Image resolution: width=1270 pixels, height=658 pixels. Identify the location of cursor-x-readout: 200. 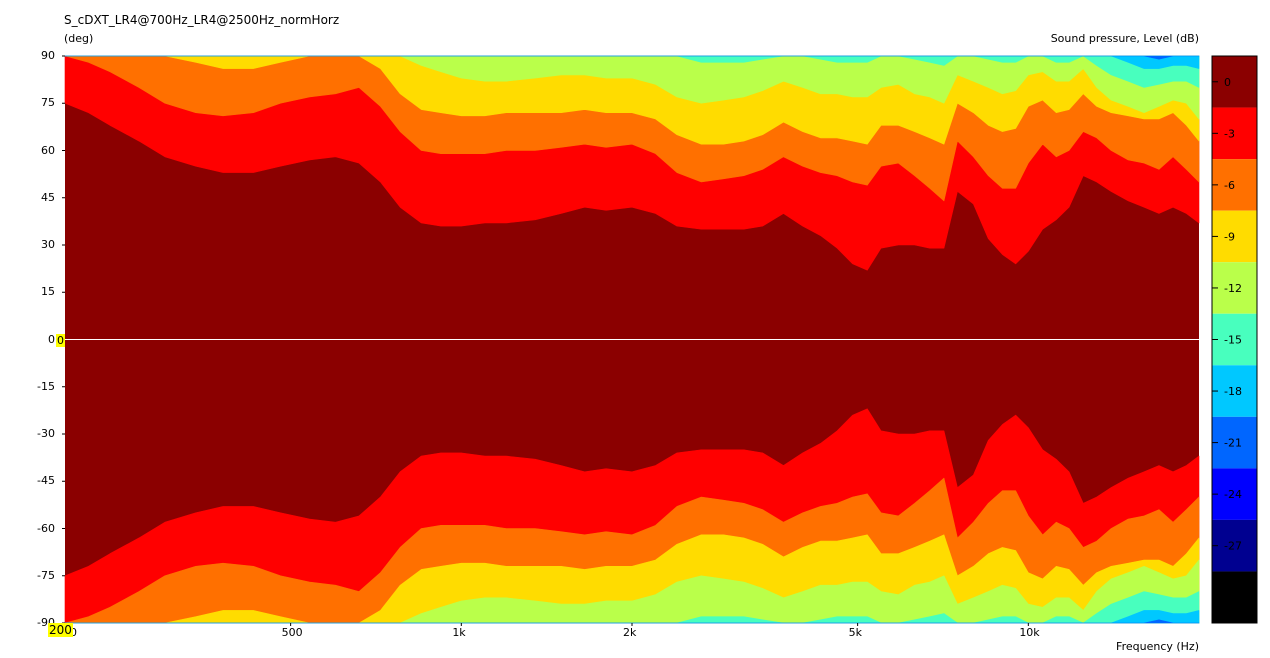
(60, 630).